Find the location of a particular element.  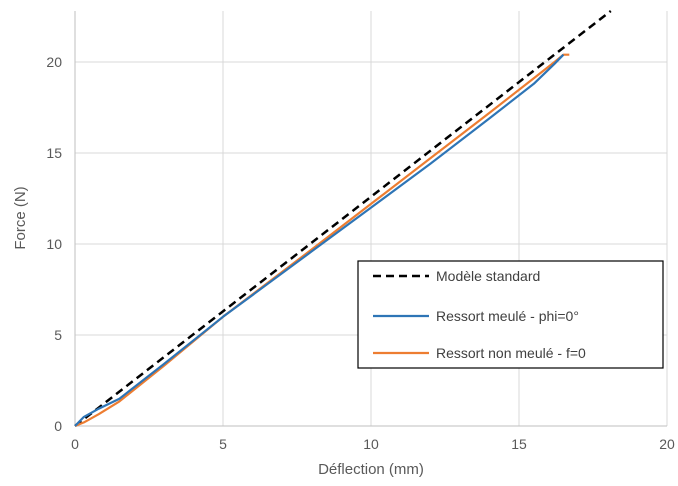

legend-label-0: Modèle standard is located at coordinates (488, 276).